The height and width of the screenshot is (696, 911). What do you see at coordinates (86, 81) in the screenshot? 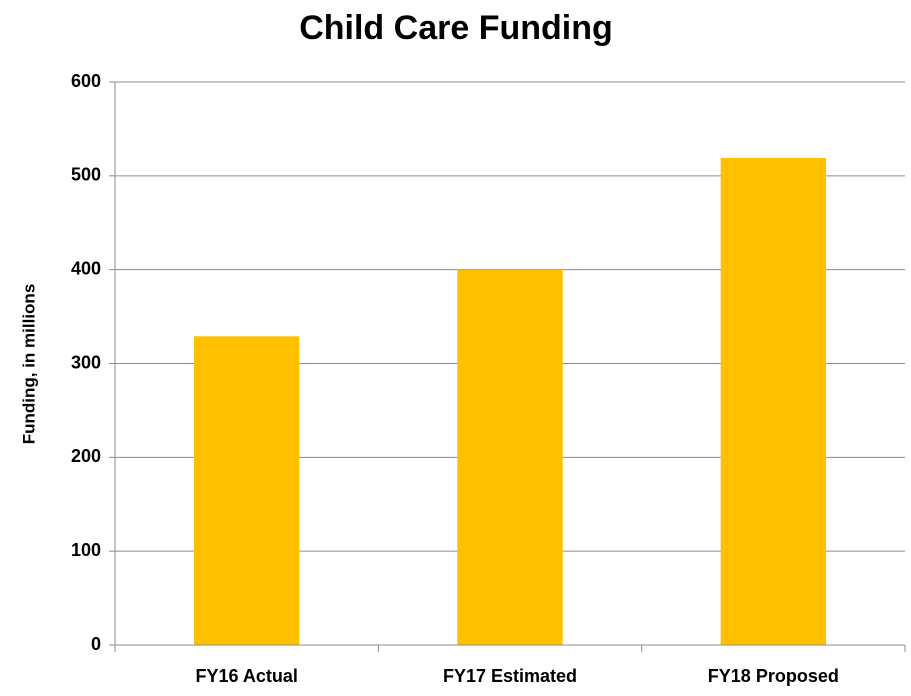
I see `y-tick-label: 600` at bounding box center [86, 81].